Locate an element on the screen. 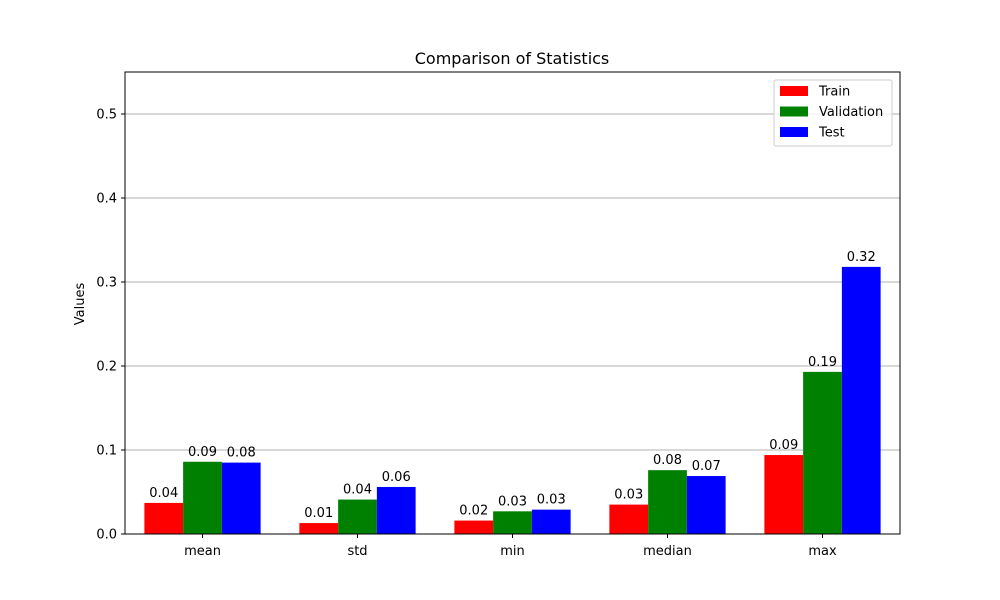 The width and height of the screenshot is (1000, 600). bar-train-median is located at coordinates (629, 519).